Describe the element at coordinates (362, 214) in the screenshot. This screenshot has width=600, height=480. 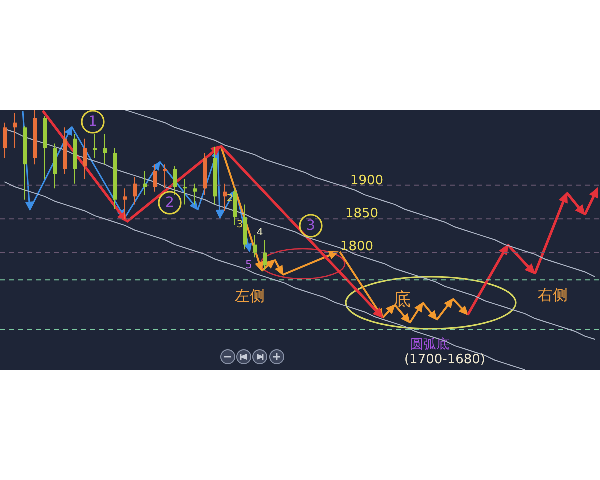
I see `annotation: 1850` at that location.